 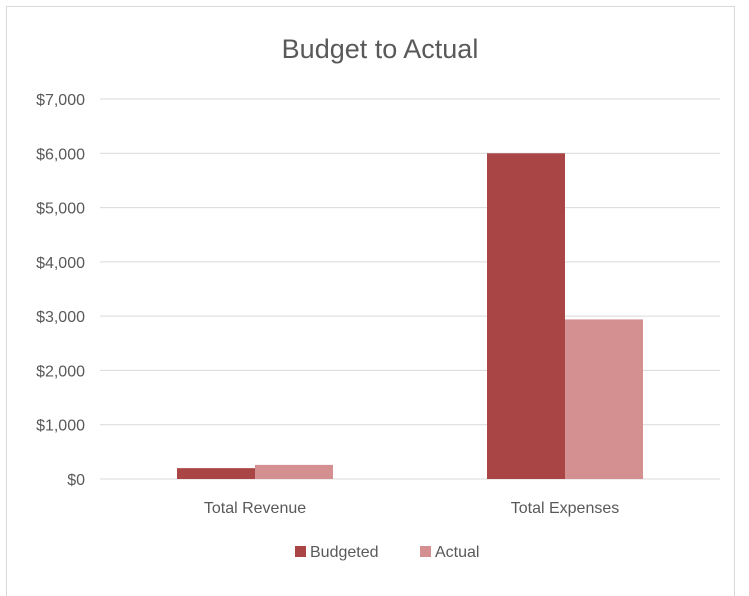 I want to click on chart-title: Budget to Actual, so click(x=380, y=49).